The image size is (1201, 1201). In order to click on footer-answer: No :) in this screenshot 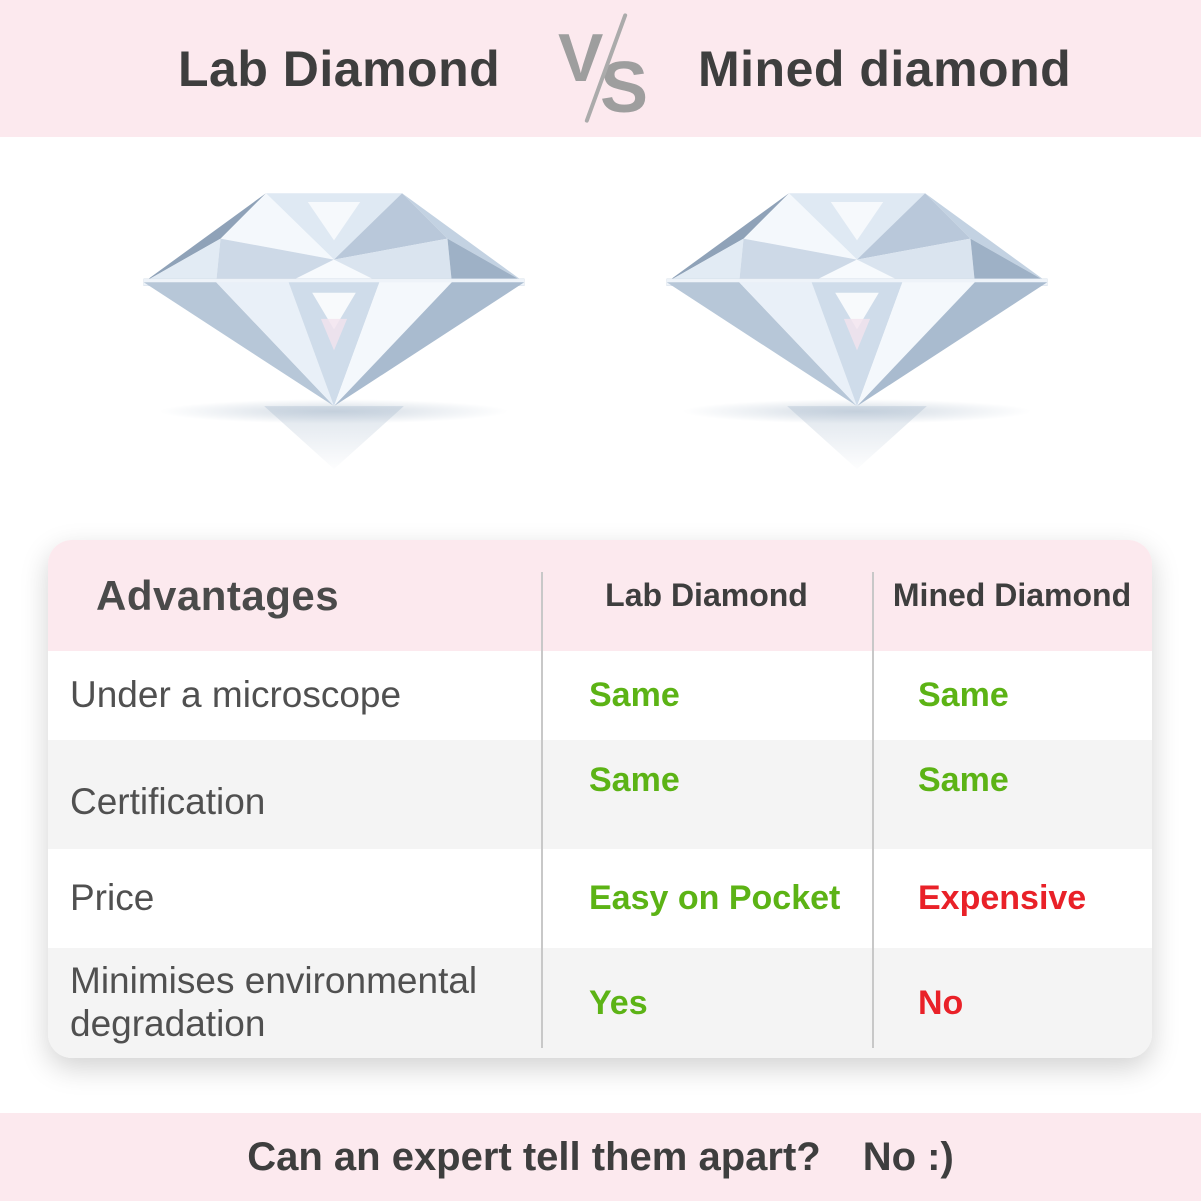, I will do `click(908, 1156)`.